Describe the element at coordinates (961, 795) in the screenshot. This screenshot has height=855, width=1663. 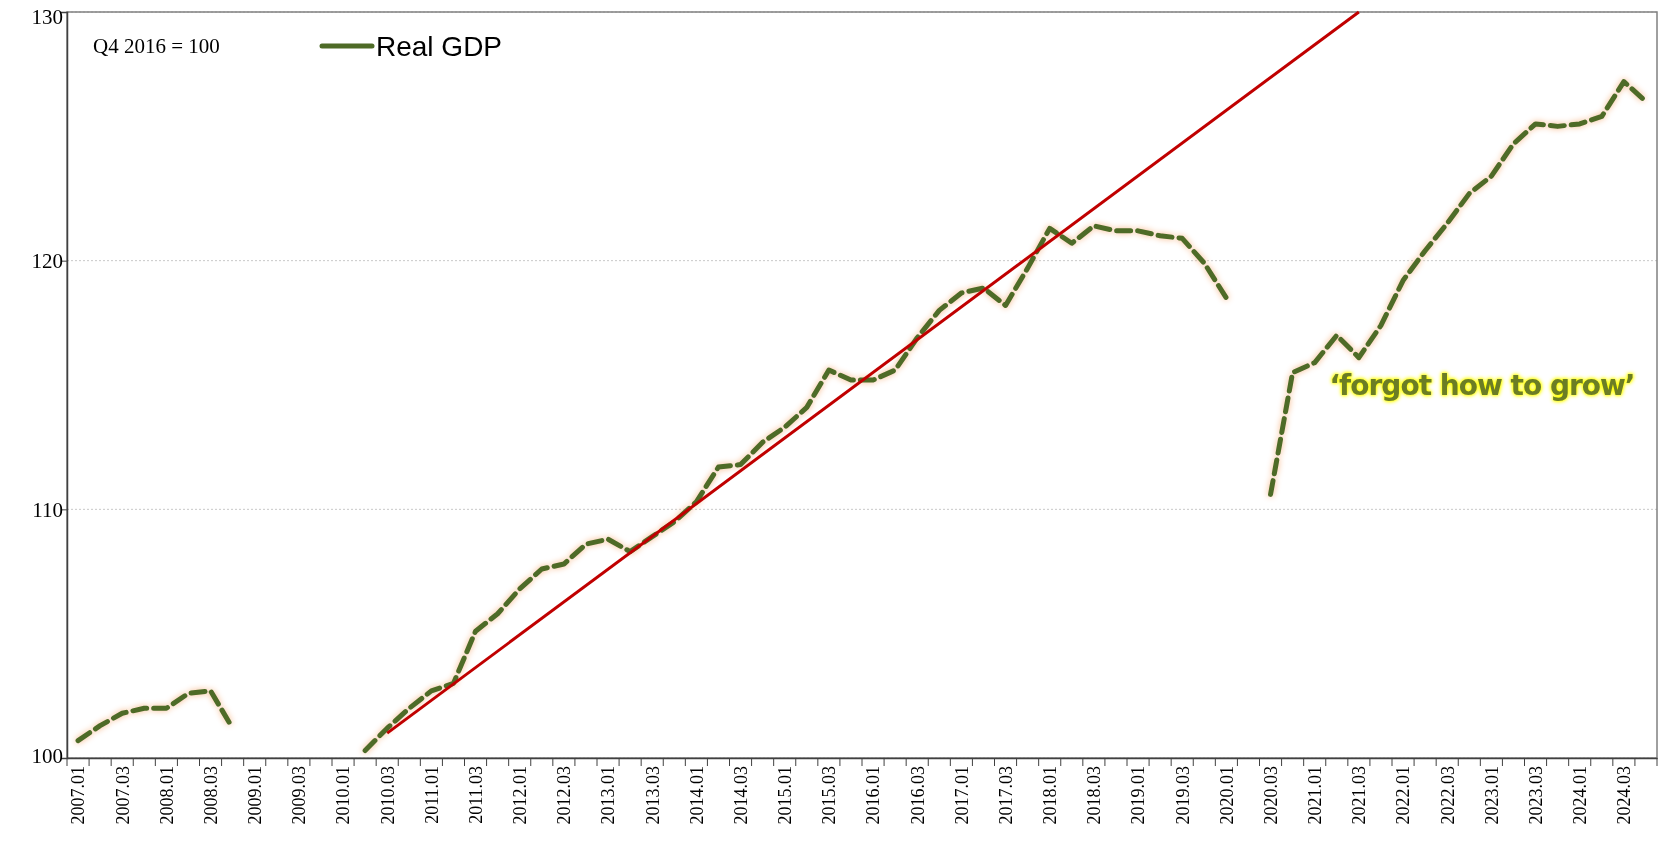
I see `x-tick-label: 2017.01` at that location.